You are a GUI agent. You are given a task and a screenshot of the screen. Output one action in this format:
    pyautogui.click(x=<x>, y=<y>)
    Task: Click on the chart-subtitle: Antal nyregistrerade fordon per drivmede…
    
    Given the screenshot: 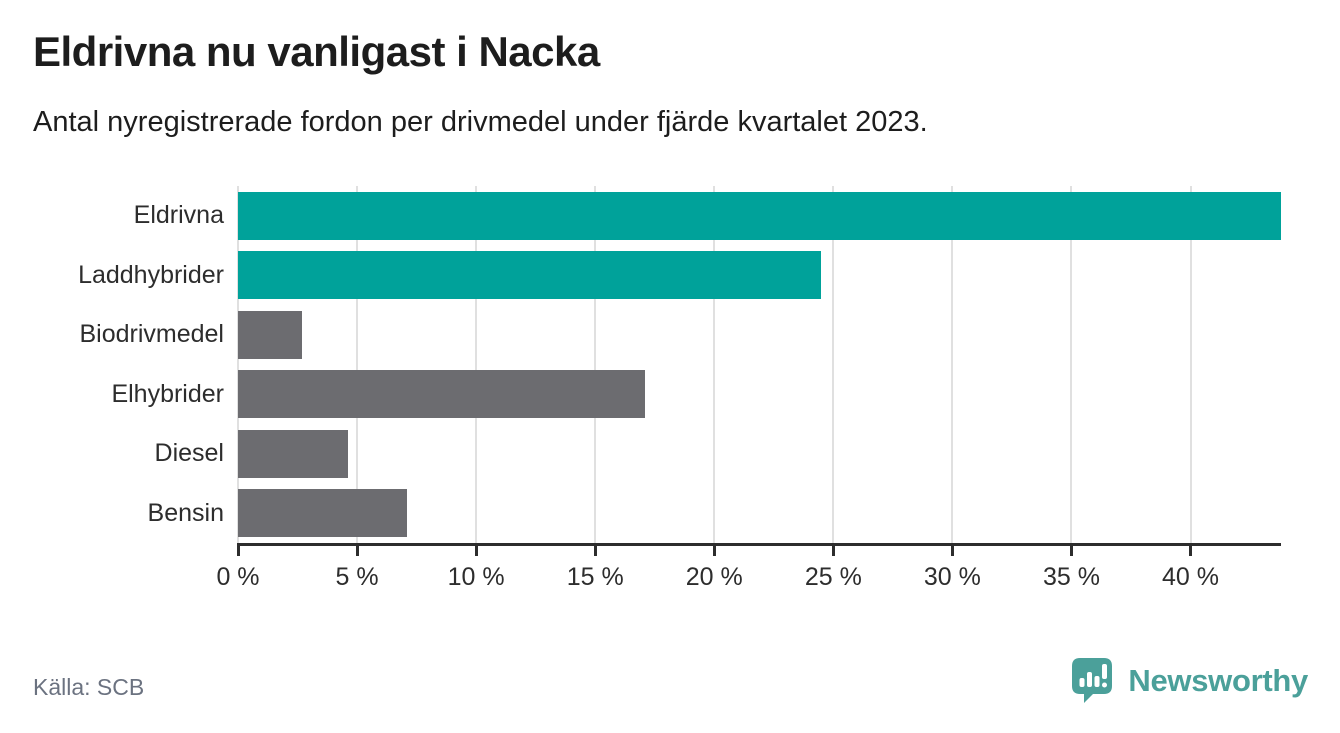 What is the action you would take?
    pyautogui.click(x=480, y=122)
    